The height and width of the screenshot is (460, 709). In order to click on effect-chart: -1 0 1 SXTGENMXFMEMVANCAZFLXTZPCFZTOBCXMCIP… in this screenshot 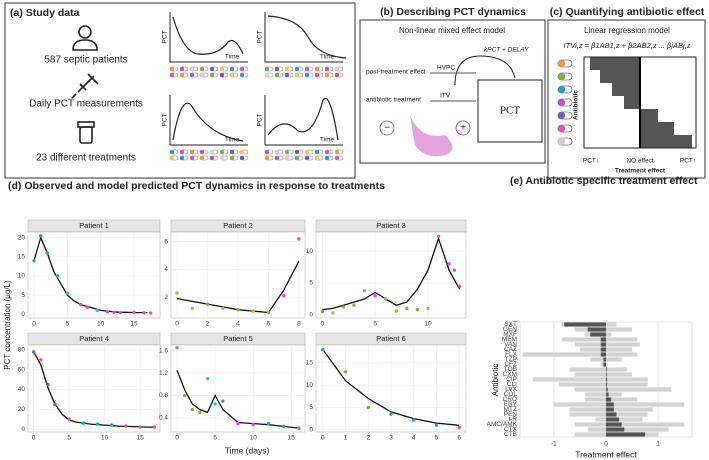, I will do `click(590, 384)`.